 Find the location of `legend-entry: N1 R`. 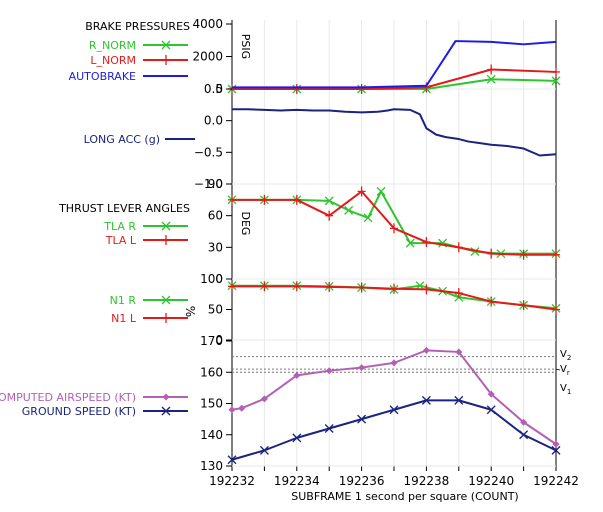

legend-entry: N1 R is located at coordinates (149, 300).